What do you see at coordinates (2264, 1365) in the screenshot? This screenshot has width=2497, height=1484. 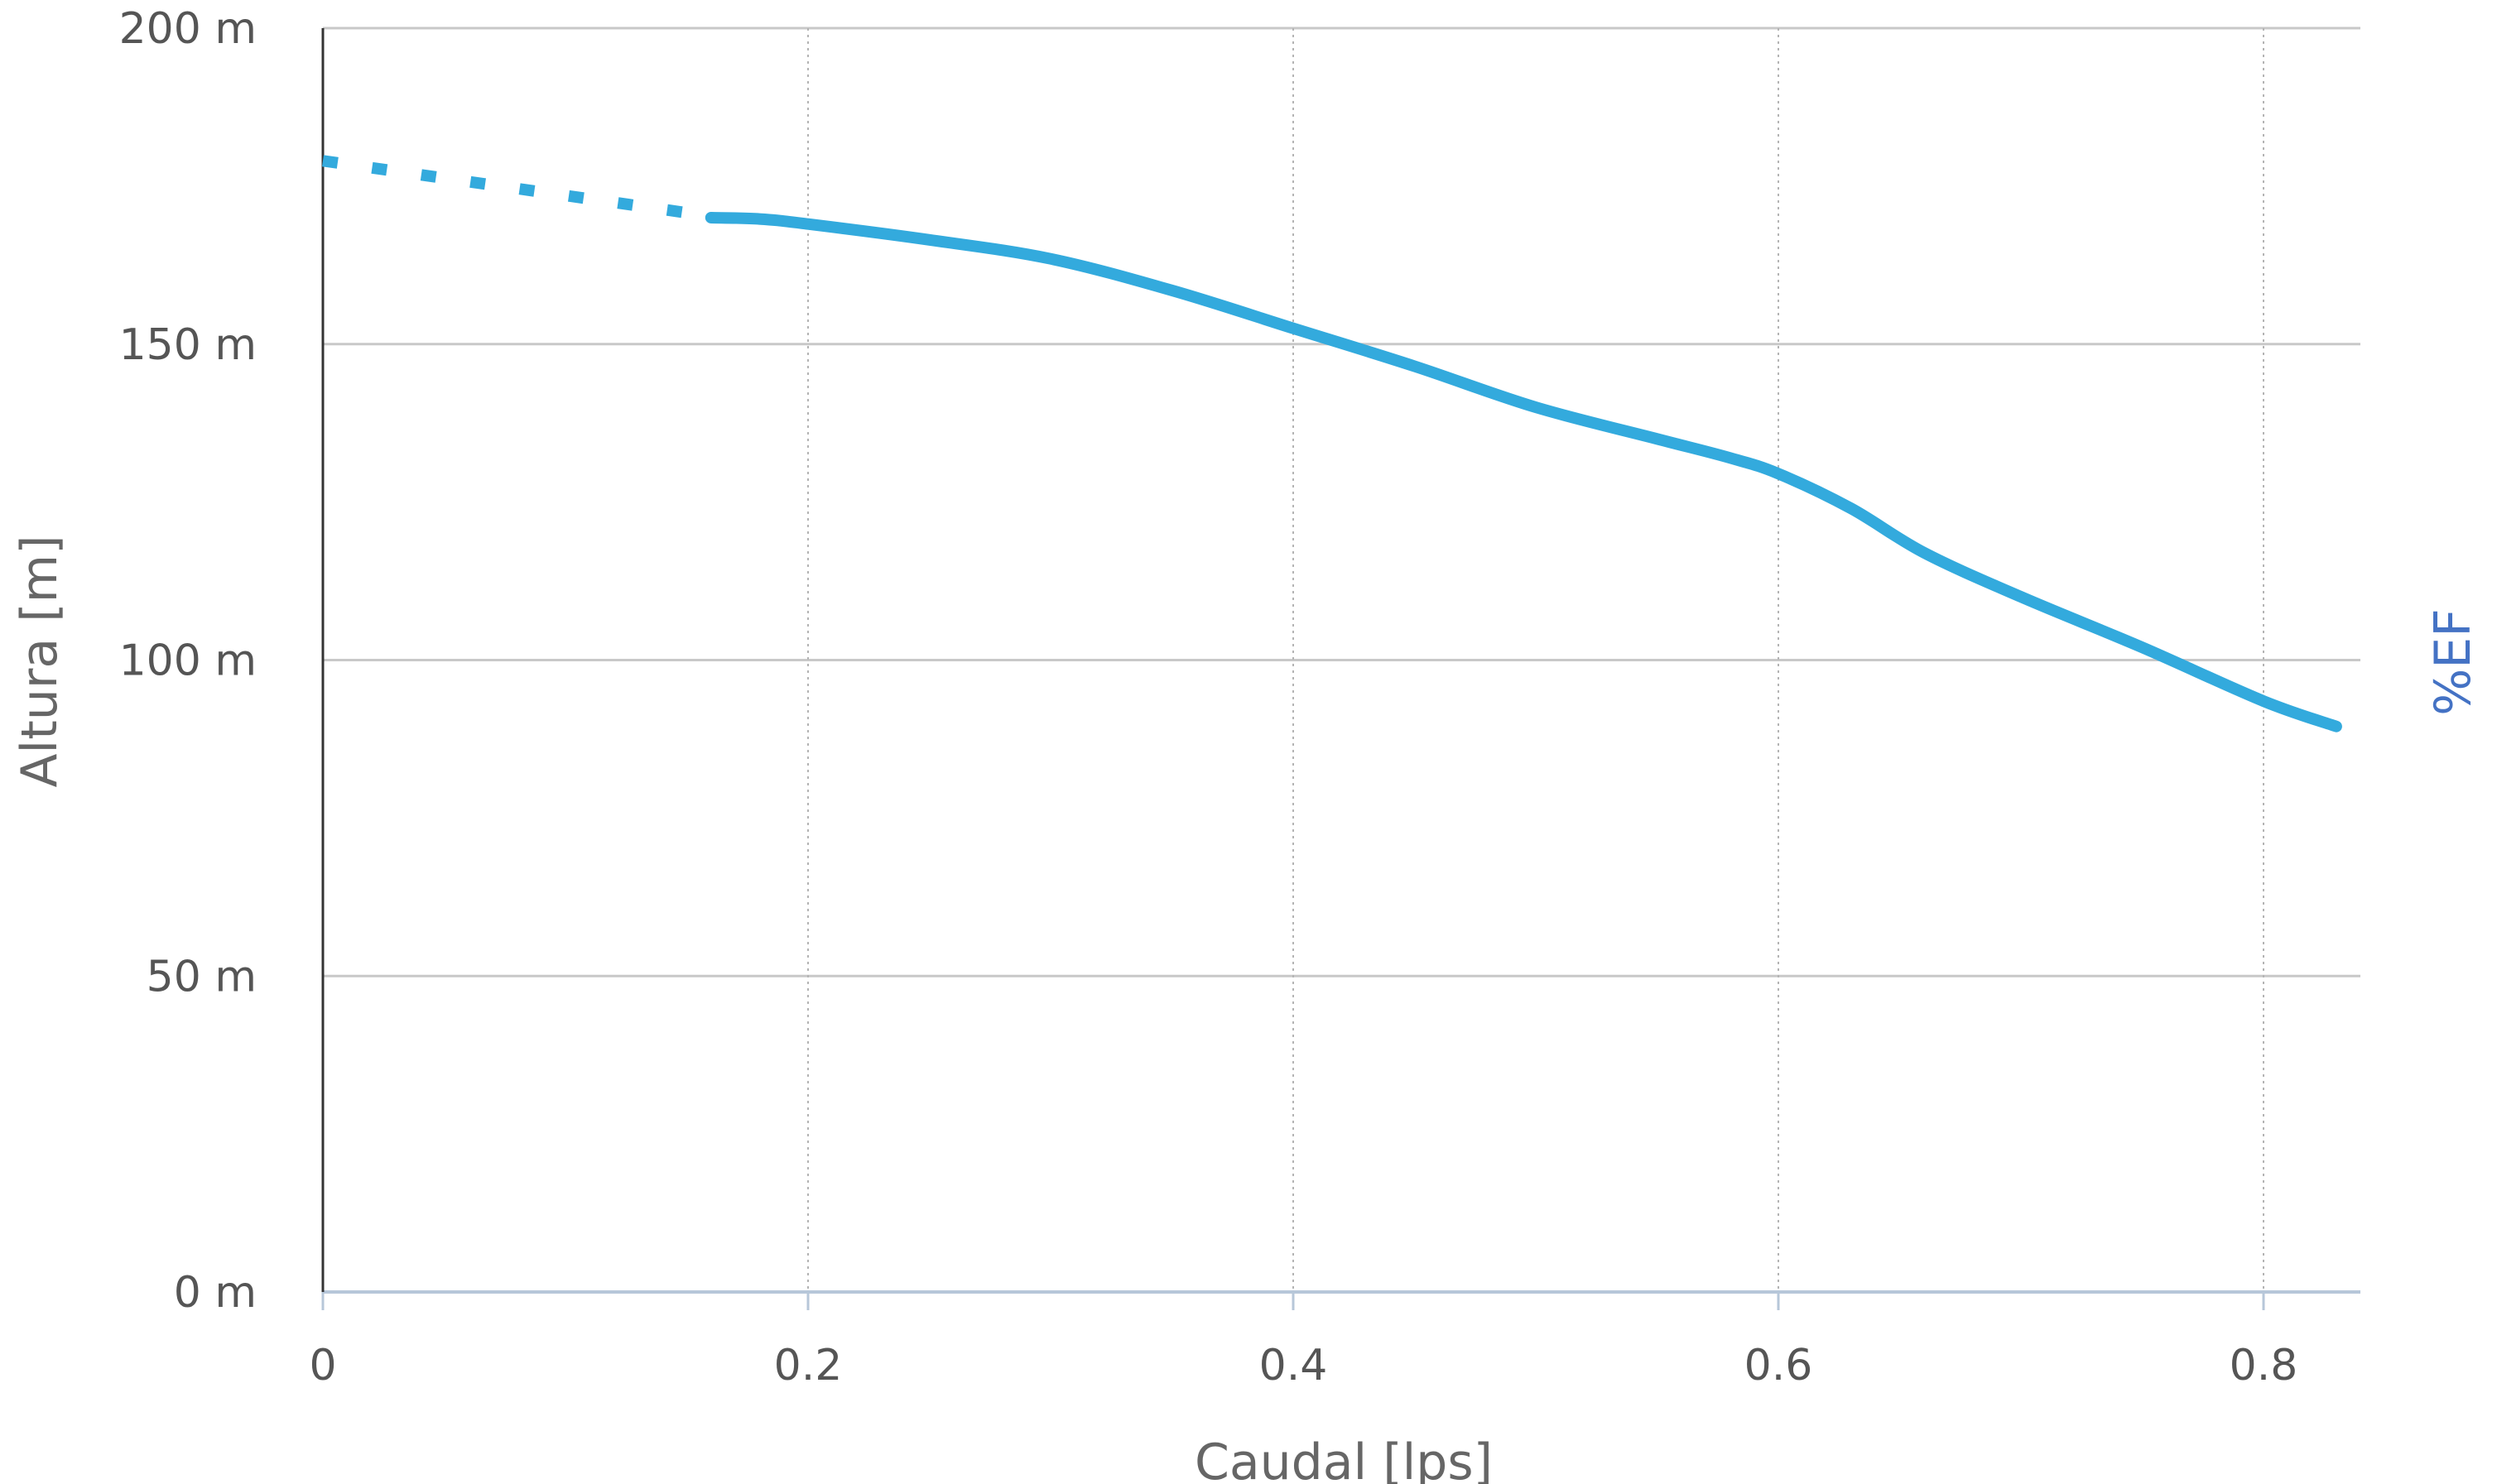 I see `x-tick-label: 0.8` at bounding box center [2264, 1365].